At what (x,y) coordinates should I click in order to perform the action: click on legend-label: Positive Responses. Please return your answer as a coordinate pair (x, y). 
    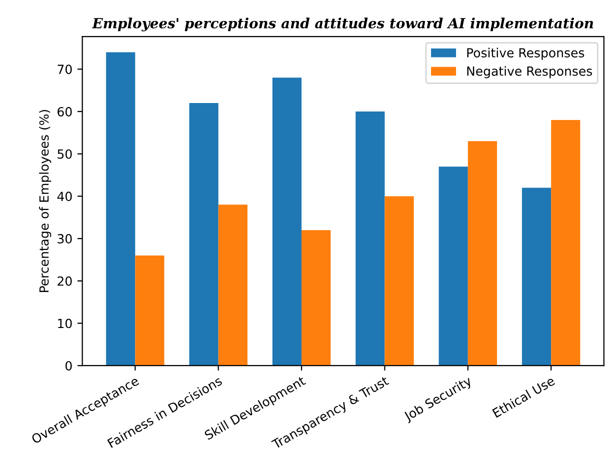
    Looking at the image, I should click on (525, 54).